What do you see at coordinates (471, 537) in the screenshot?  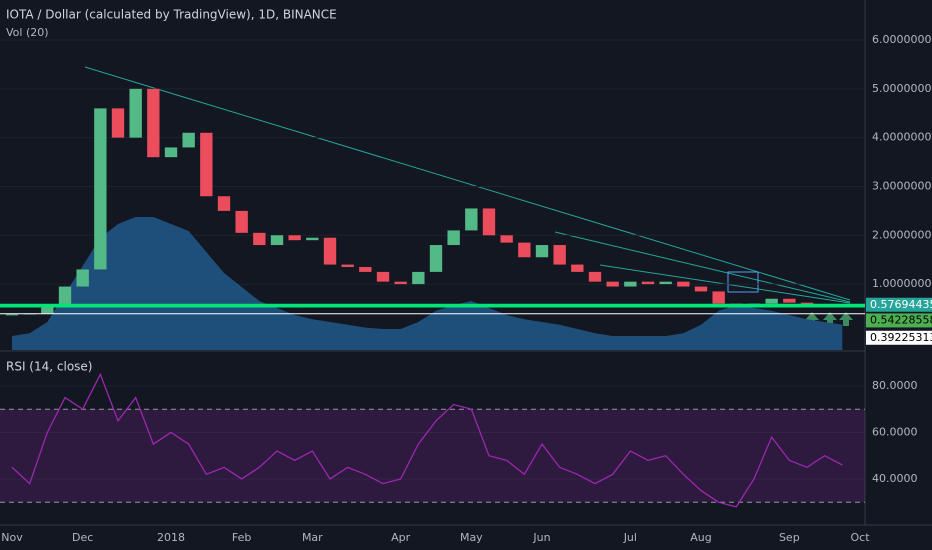 I see `x-tick-label: May` at bounding box center [471, 537].